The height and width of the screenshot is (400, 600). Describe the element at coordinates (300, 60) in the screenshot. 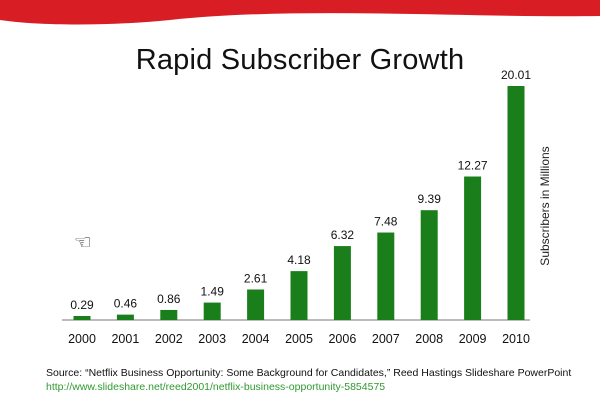

I see `chart-title: Rapid Subscriber Growth` at that location.